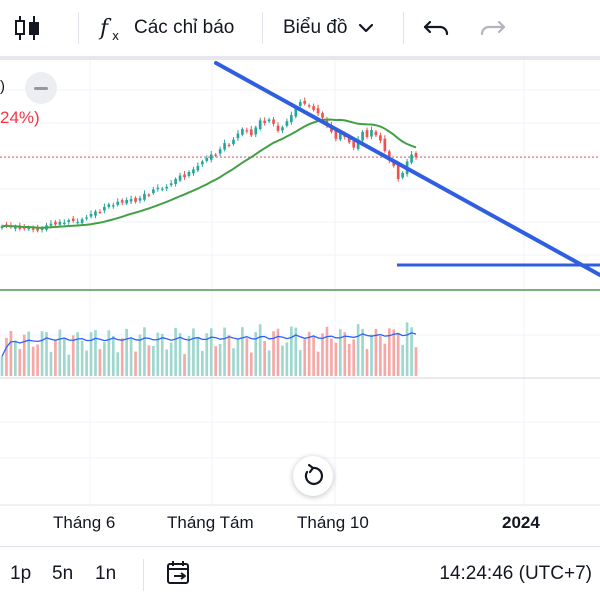  Describe the element at coordinates (21, 573) in the screenshot. I see `interval-1m-button: 1p` at that location.